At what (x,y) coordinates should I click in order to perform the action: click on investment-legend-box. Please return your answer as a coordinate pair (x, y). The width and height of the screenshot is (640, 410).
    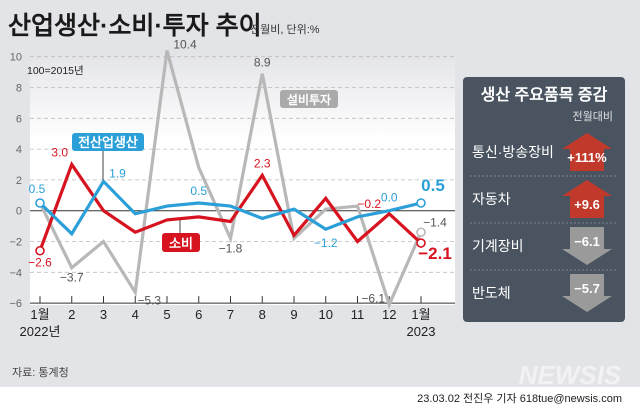
    Looking at the image, I should click on (309, 99).